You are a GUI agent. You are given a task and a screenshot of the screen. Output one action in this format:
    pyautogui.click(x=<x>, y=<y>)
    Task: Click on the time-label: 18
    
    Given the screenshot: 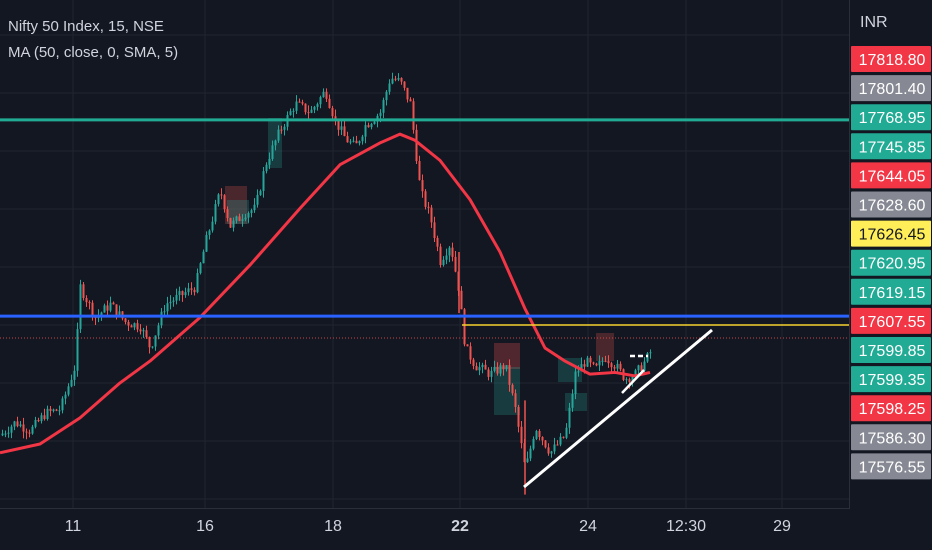 What is the action you would take?
    pyautogui.click(x=333, y=526)
    